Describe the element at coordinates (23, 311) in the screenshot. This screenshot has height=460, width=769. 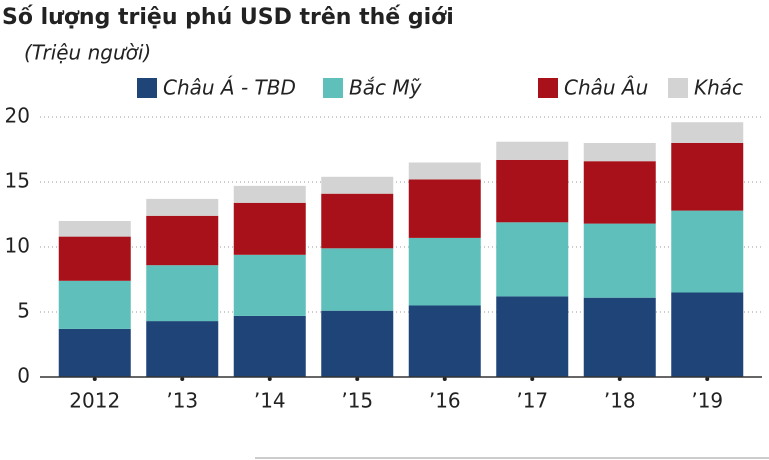
I see `y-tick-label: 5` at that location.